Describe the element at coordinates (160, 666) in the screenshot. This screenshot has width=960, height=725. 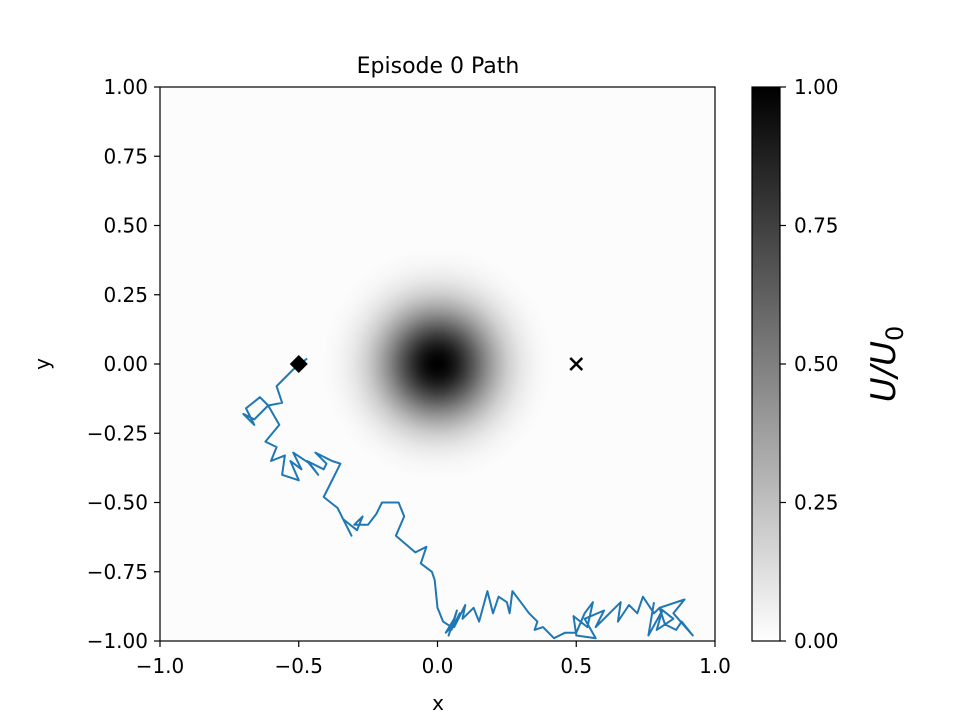
I see `x-tick-label: −1.0` at that location.